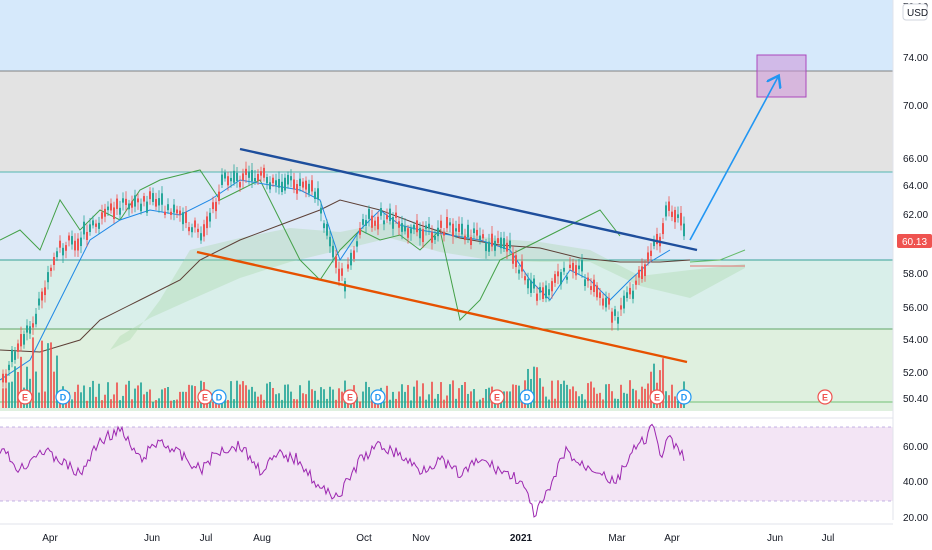  Describe the element at coordinates (781, 76) in the screenshot. I see `target-box-icon` at that location.